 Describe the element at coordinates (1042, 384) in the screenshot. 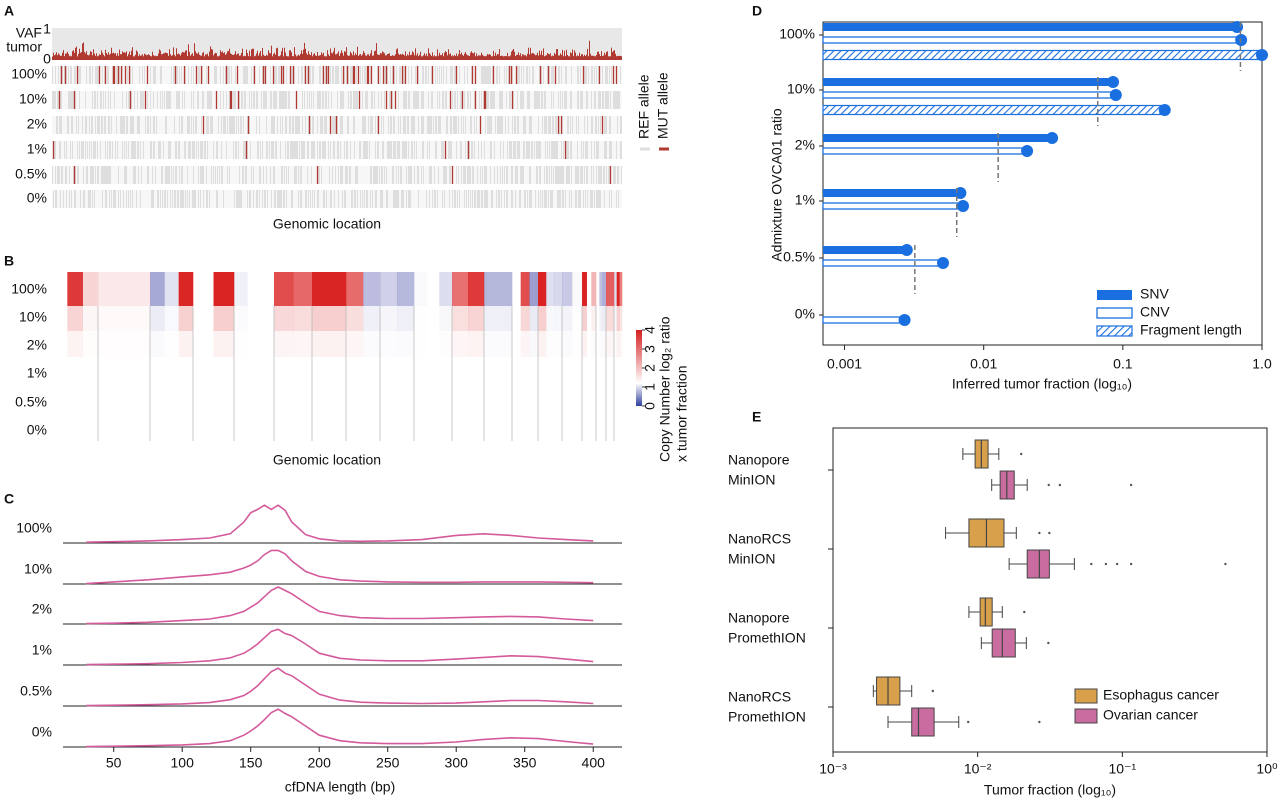

I see `x-axis-label: Inferred tumor fraction (log₁₀)` at that location.